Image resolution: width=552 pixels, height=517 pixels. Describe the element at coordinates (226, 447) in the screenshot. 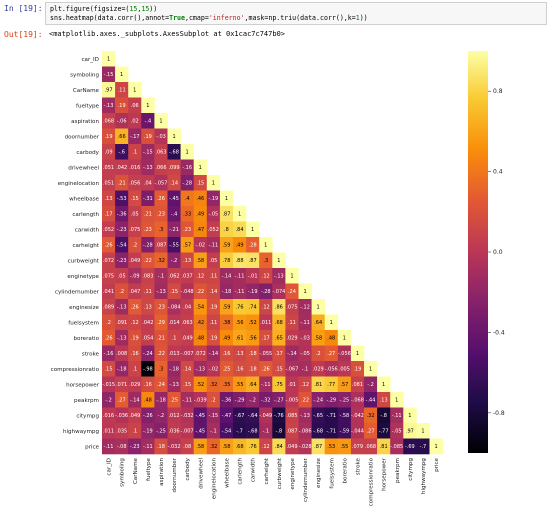

I see `cell-annotation: .58` at that location.